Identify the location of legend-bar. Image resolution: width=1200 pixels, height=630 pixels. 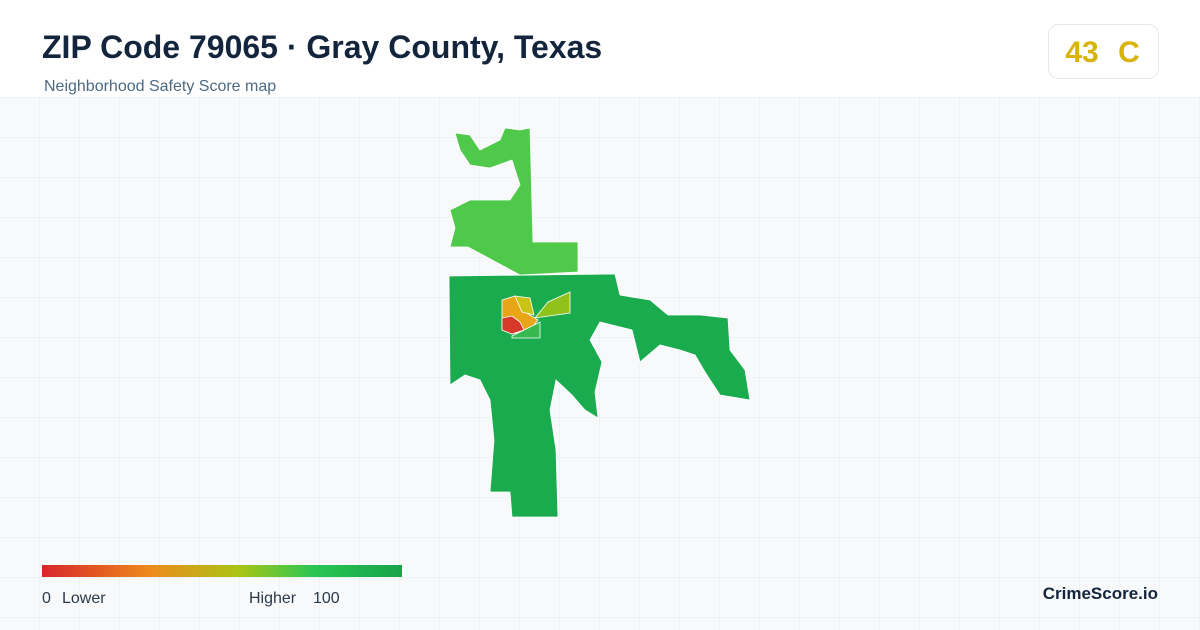
(222, 571).